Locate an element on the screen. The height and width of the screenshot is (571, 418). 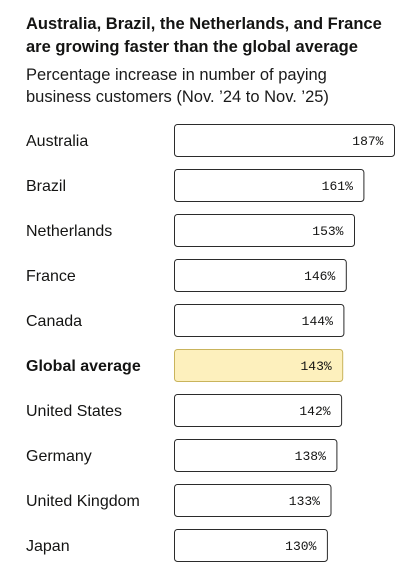
category-label-netherlands: Netherlands is located at coordinates (69, 231).